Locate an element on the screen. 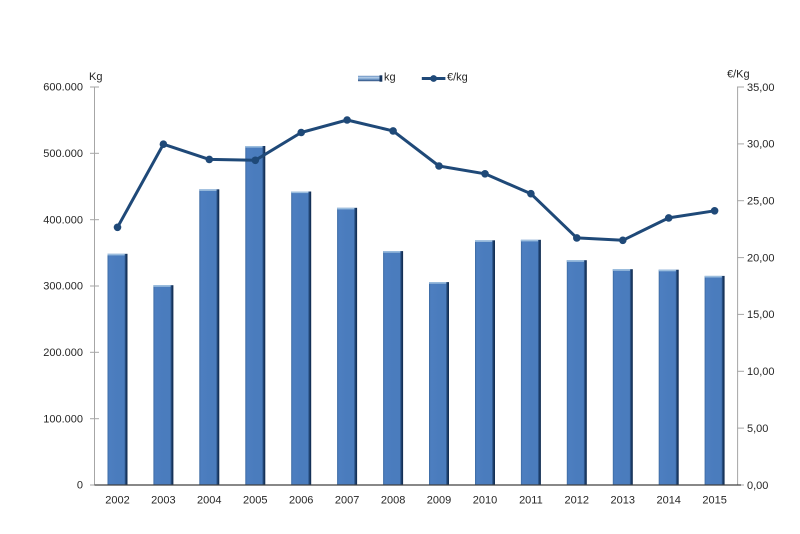 The image size is (800, 534). svg-text: 2014 is located at coordinates (668, 500).